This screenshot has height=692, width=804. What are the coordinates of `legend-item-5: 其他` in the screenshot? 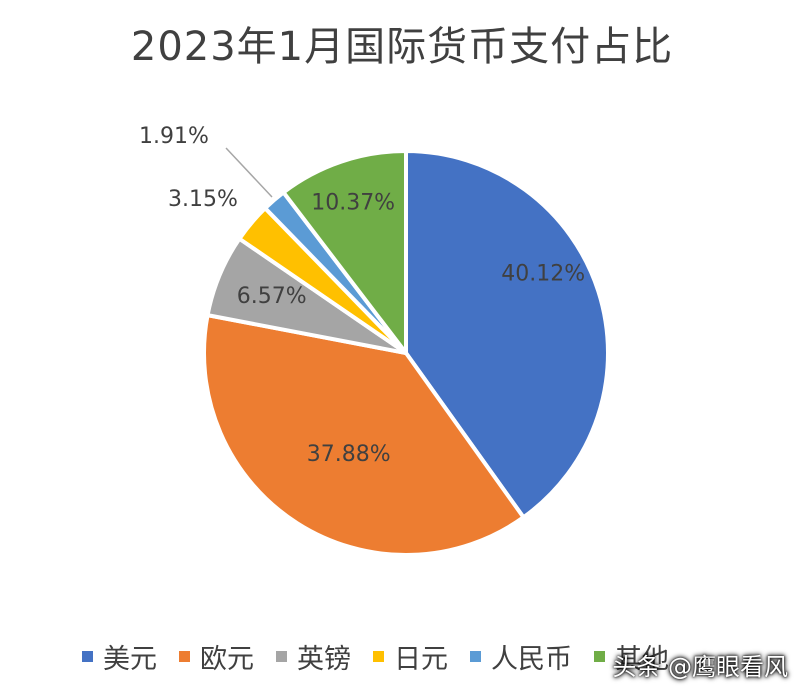 It's located at (631, 656).